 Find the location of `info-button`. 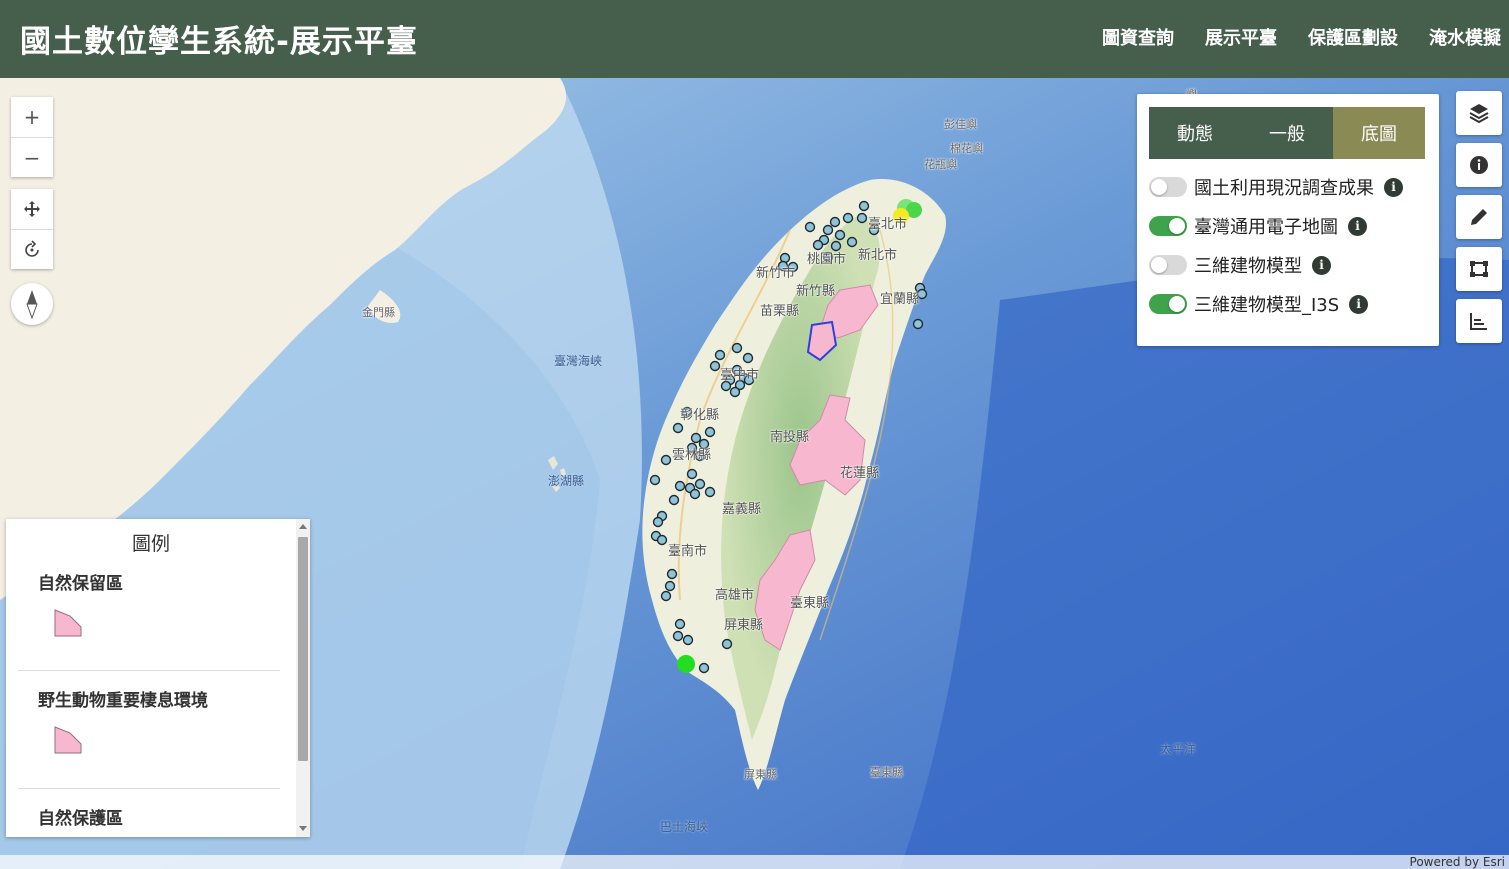

info-button is located at coordinates (1479, 165).